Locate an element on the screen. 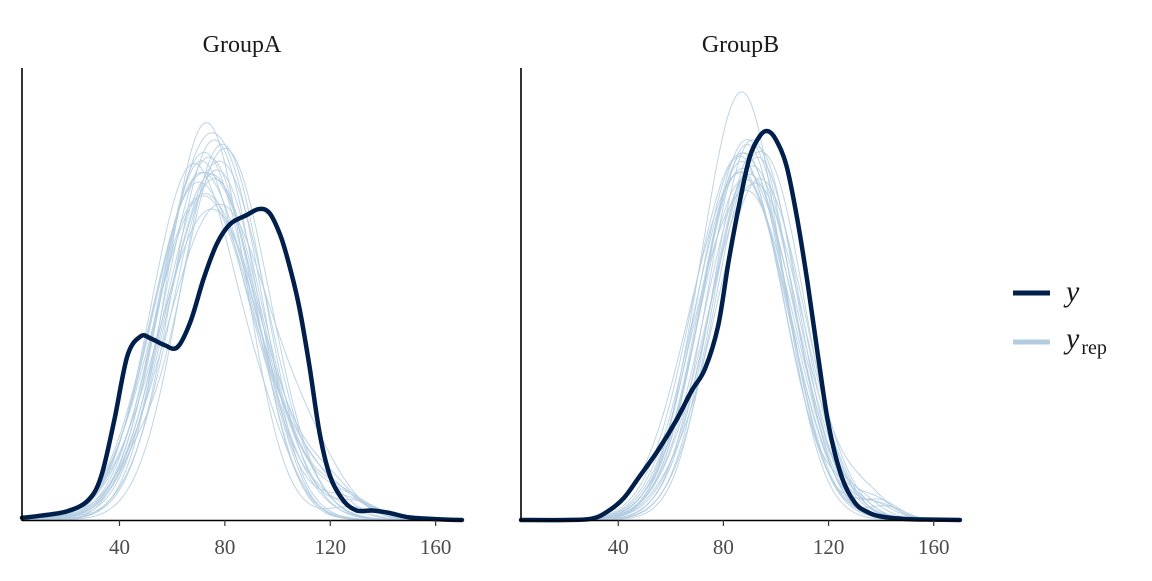  legend-label-yrep: y rep is located at coordinates (1085, 340).